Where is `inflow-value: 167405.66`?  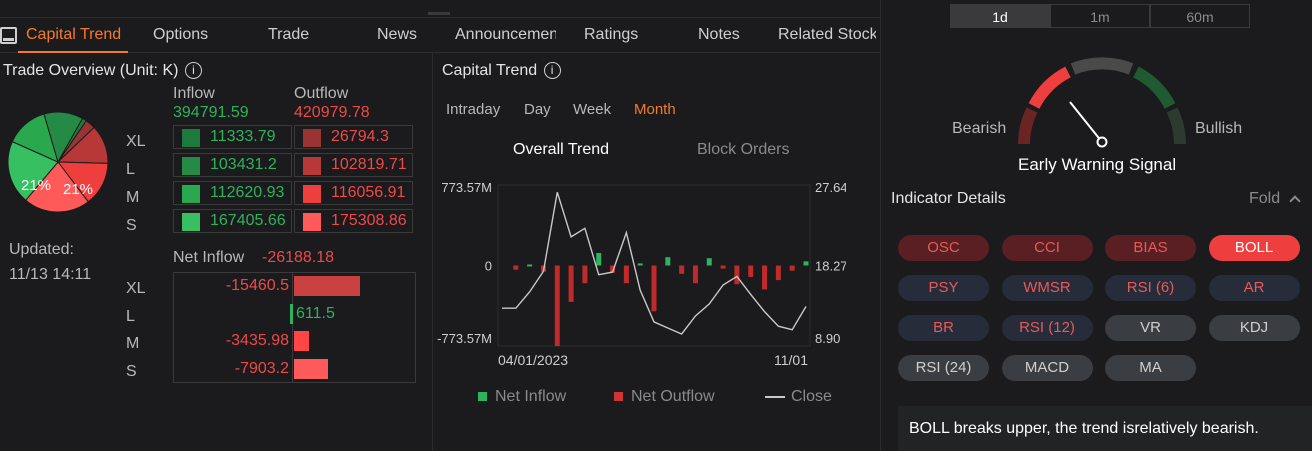 inflow-value: 167405.66 is located at coordinates (248, 220).